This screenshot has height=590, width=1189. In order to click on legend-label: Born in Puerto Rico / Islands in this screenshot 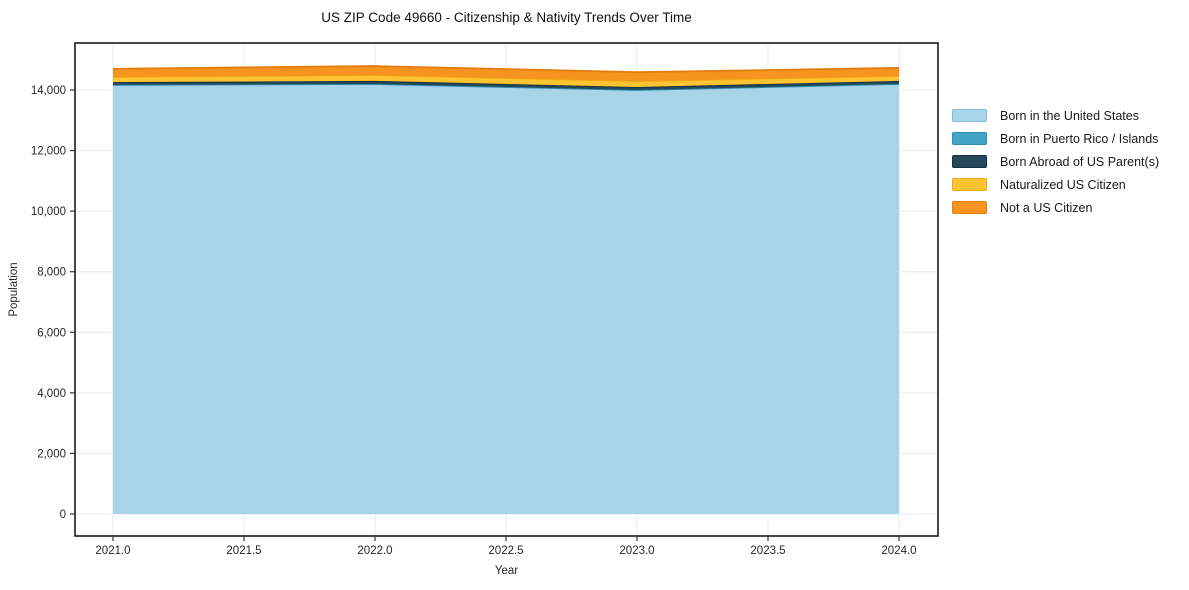, I will do `click(1079, 138)`.